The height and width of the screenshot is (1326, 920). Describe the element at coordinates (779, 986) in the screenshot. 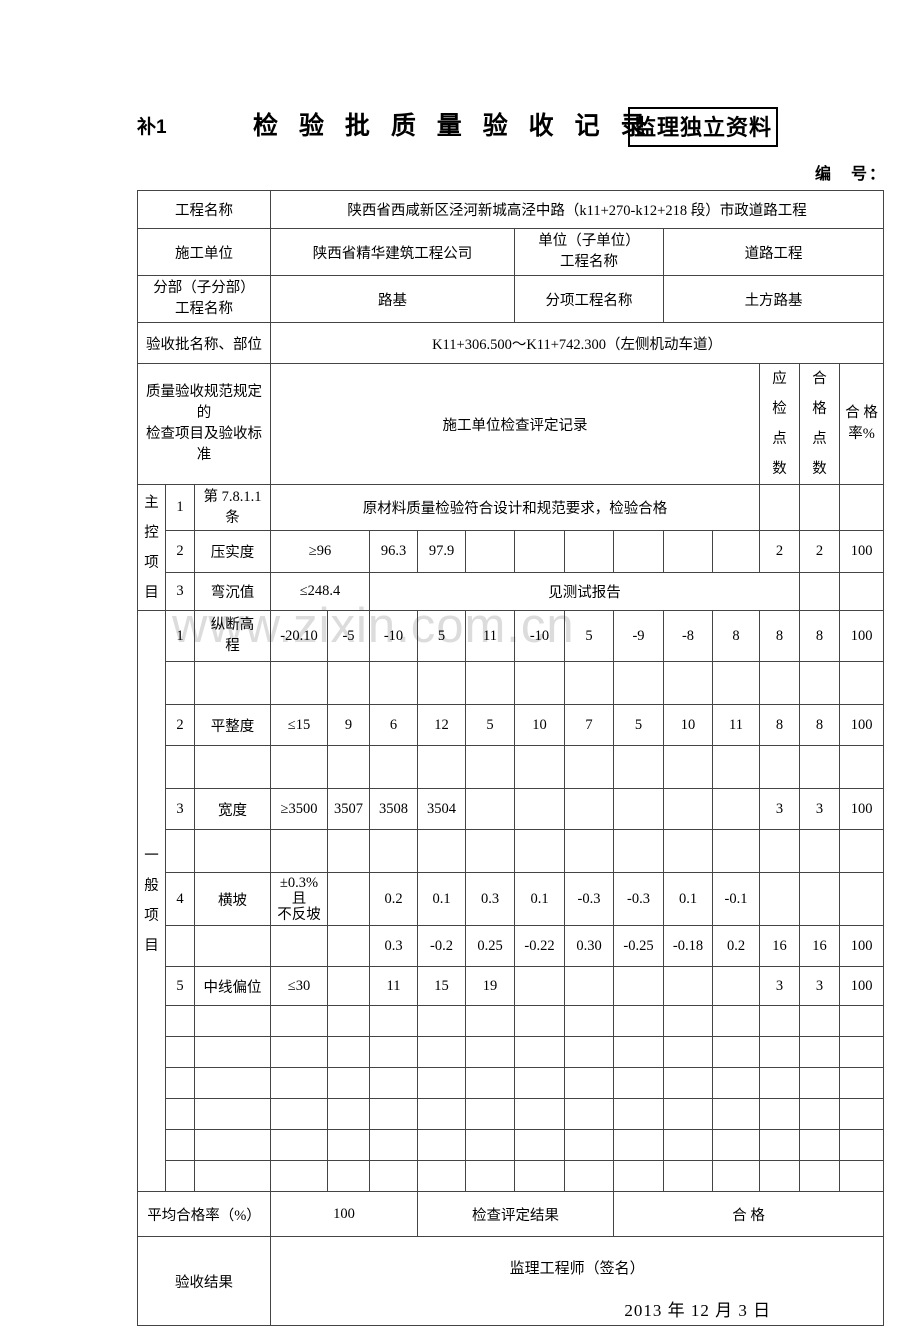

I see `general-item-should-check-5: 3` at that location.